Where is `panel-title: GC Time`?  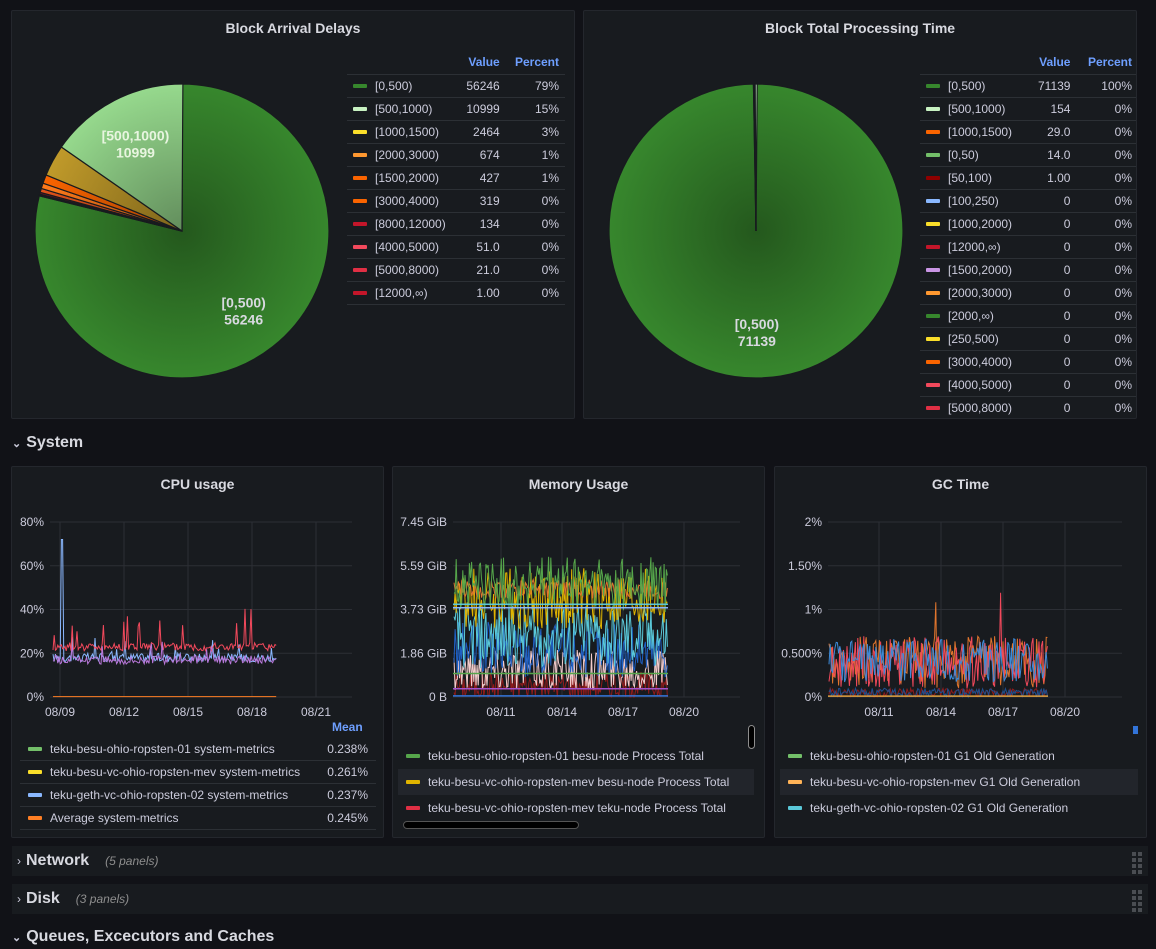
panel-title: GC Time is located at coordinates (960, 484).